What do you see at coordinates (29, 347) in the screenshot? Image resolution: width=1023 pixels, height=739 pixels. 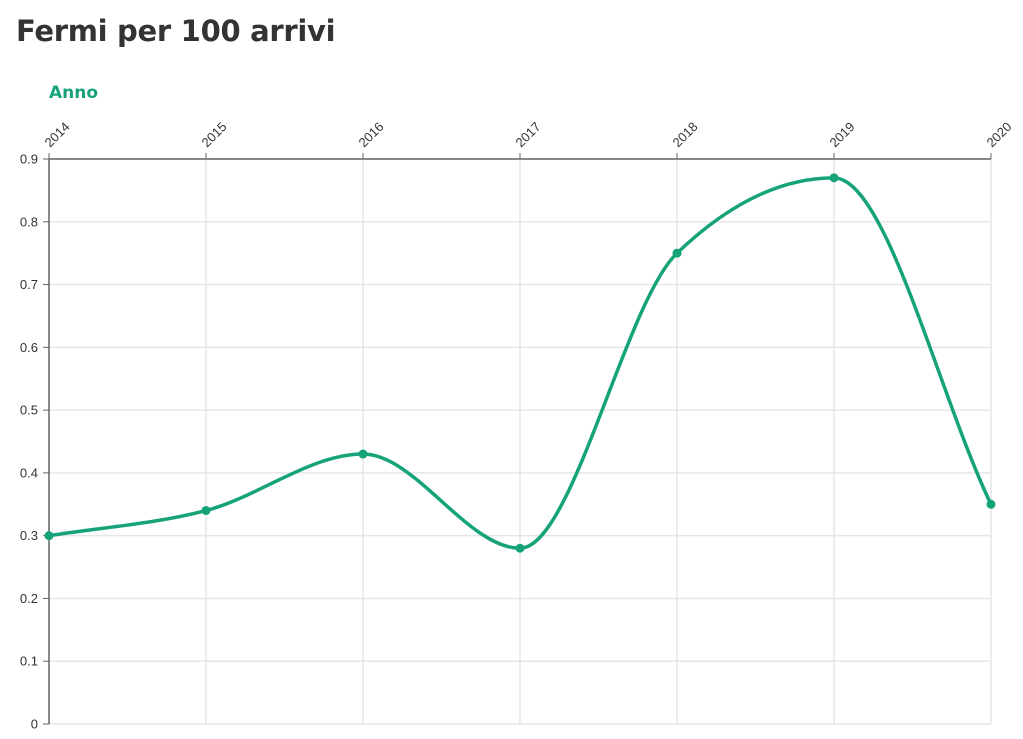 I see `y-tick-label: 0.6` at bounding box center [29, 347].